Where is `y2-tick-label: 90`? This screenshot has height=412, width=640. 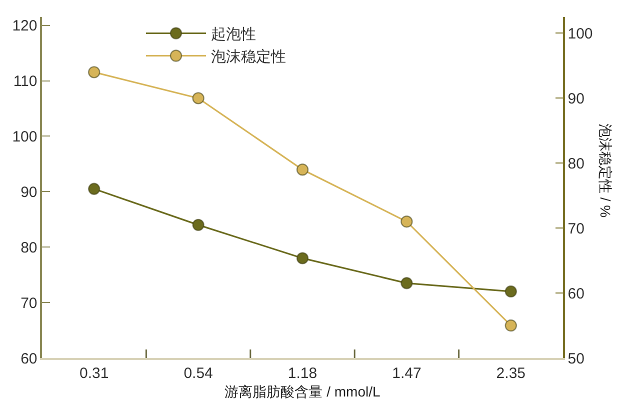
y2-tick-label: 90 is located at coordinates (576, 99).